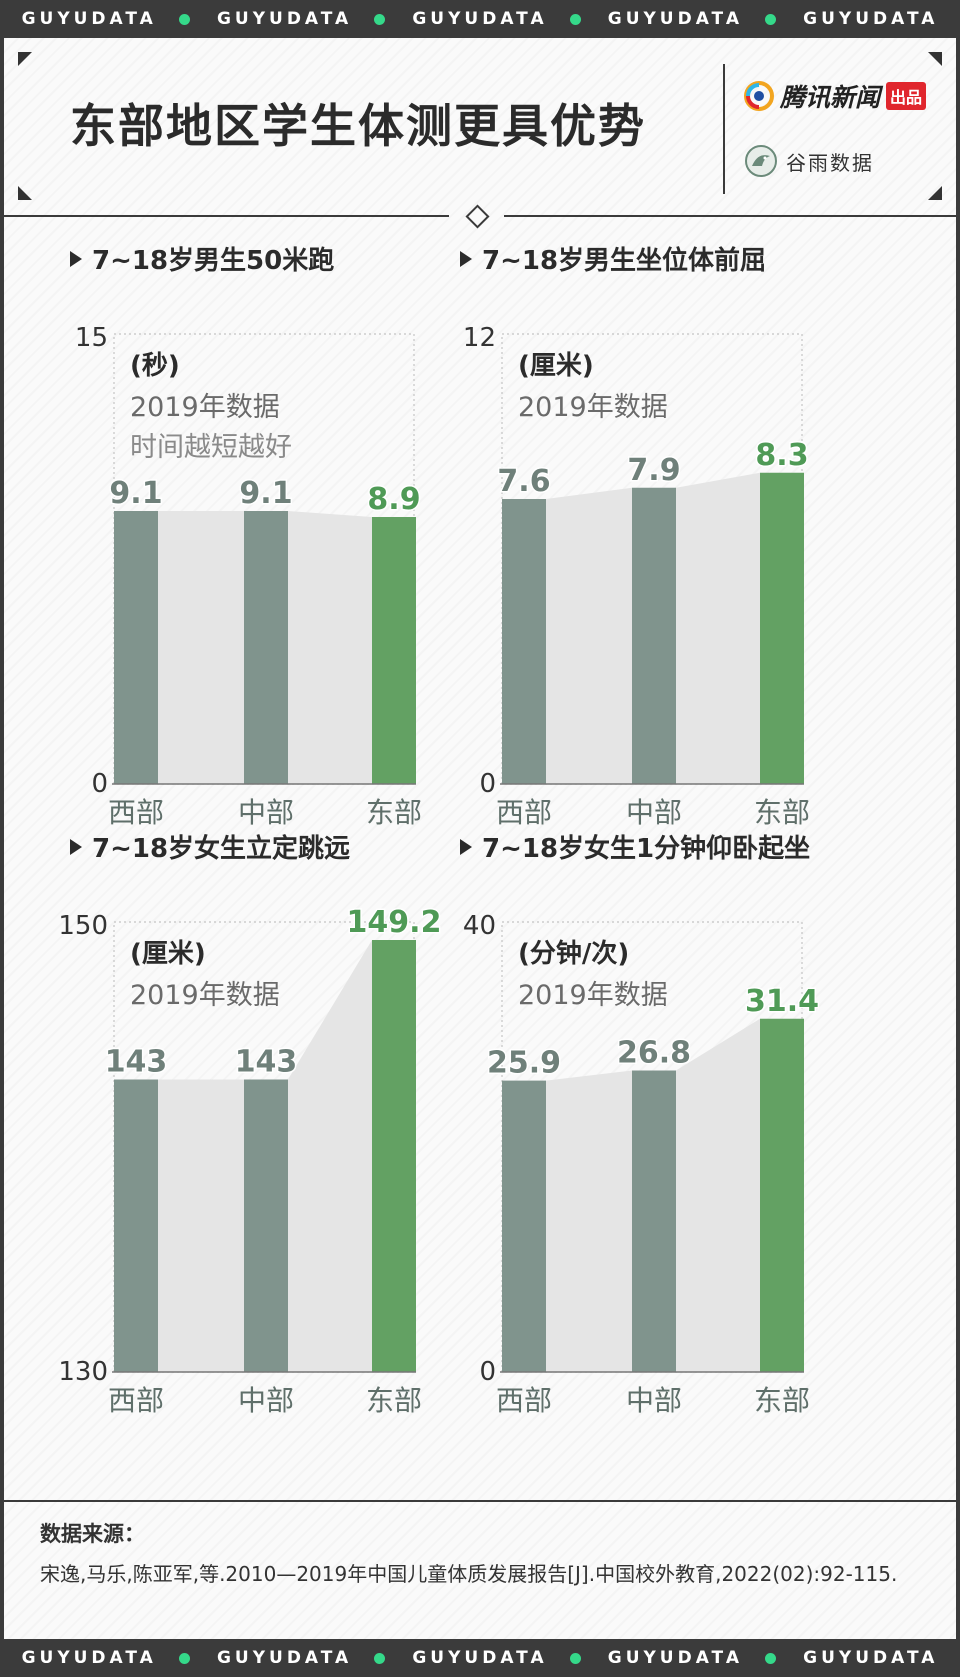 The image size is (960, 1677). What do you see at coordinates (830, 97) in the screenshot?
I see `tencent-news-text: 腾讯新闻` at bounding box center [830, 97].